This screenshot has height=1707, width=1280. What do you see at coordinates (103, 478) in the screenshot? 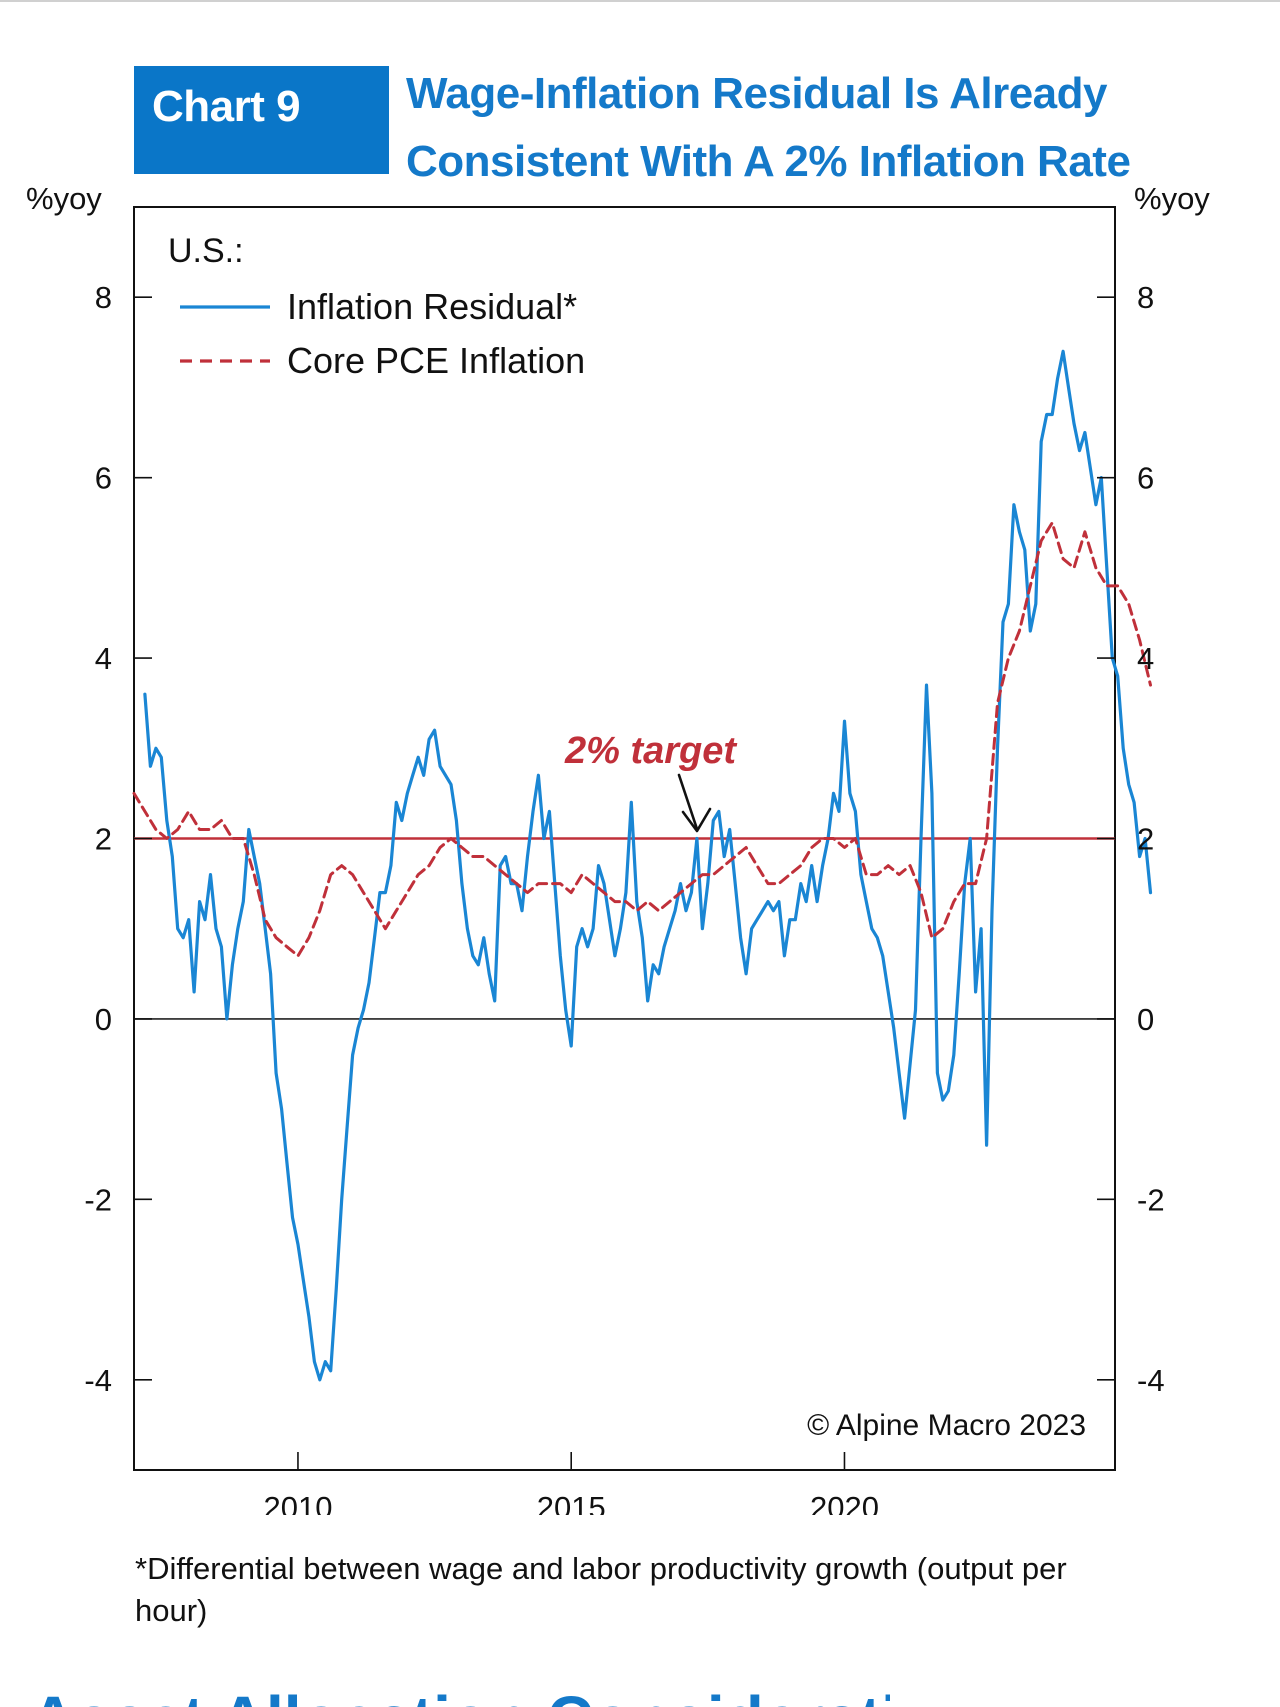
I see `y-tick-label-left: 6` at bounding box center [103, 478].